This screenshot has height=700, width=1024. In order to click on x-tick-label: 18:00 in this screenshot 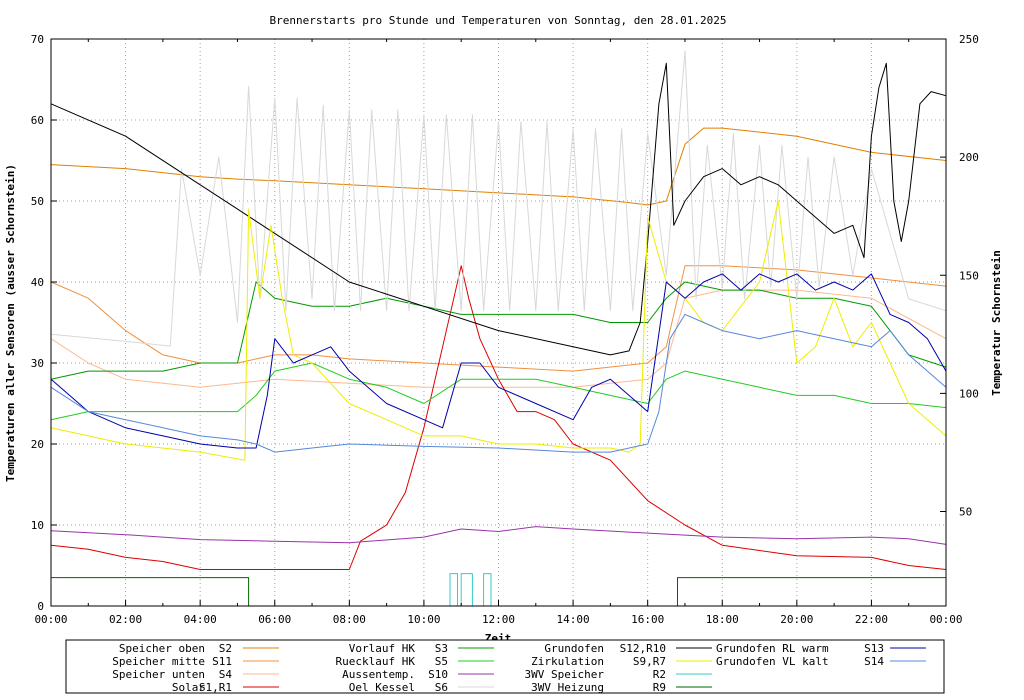, I will do `click(722, 619)`.